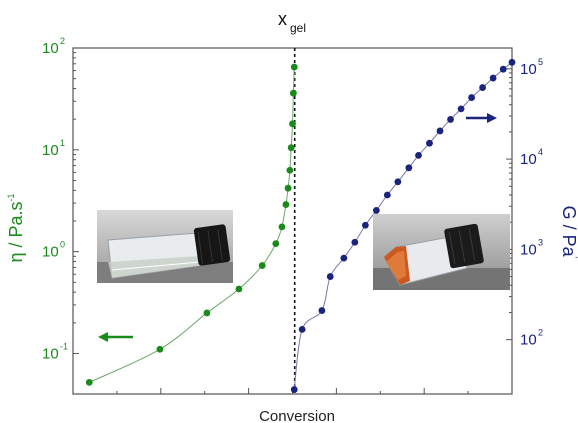 This screenshot has width=578, height=423. Describe the element at coordinates (298, 28) in the screenshot. I see `chart-title-subscript: gel` at that location.